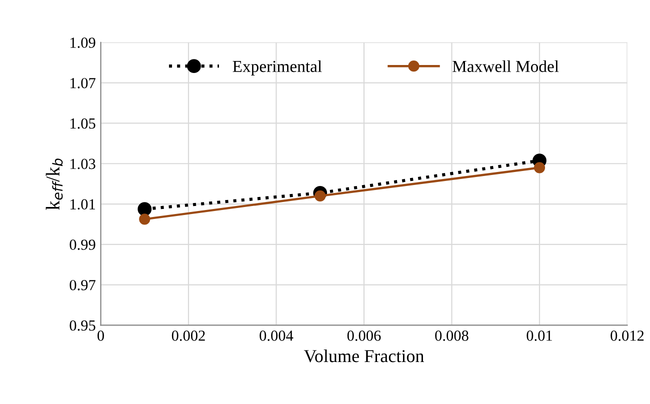 This screenshot has height=404, width=650. Describe the element at coordinates (364, 335) in the screenshot. I see `x-tick-label: 0.006` at that location.